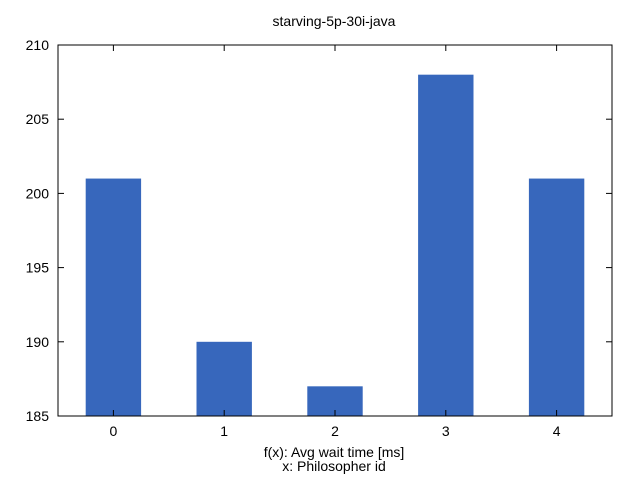 The image size is (640, 480). I want to click on x-axis-label-line-1: f(x): Avg wait time [ms], so click(334, 452).